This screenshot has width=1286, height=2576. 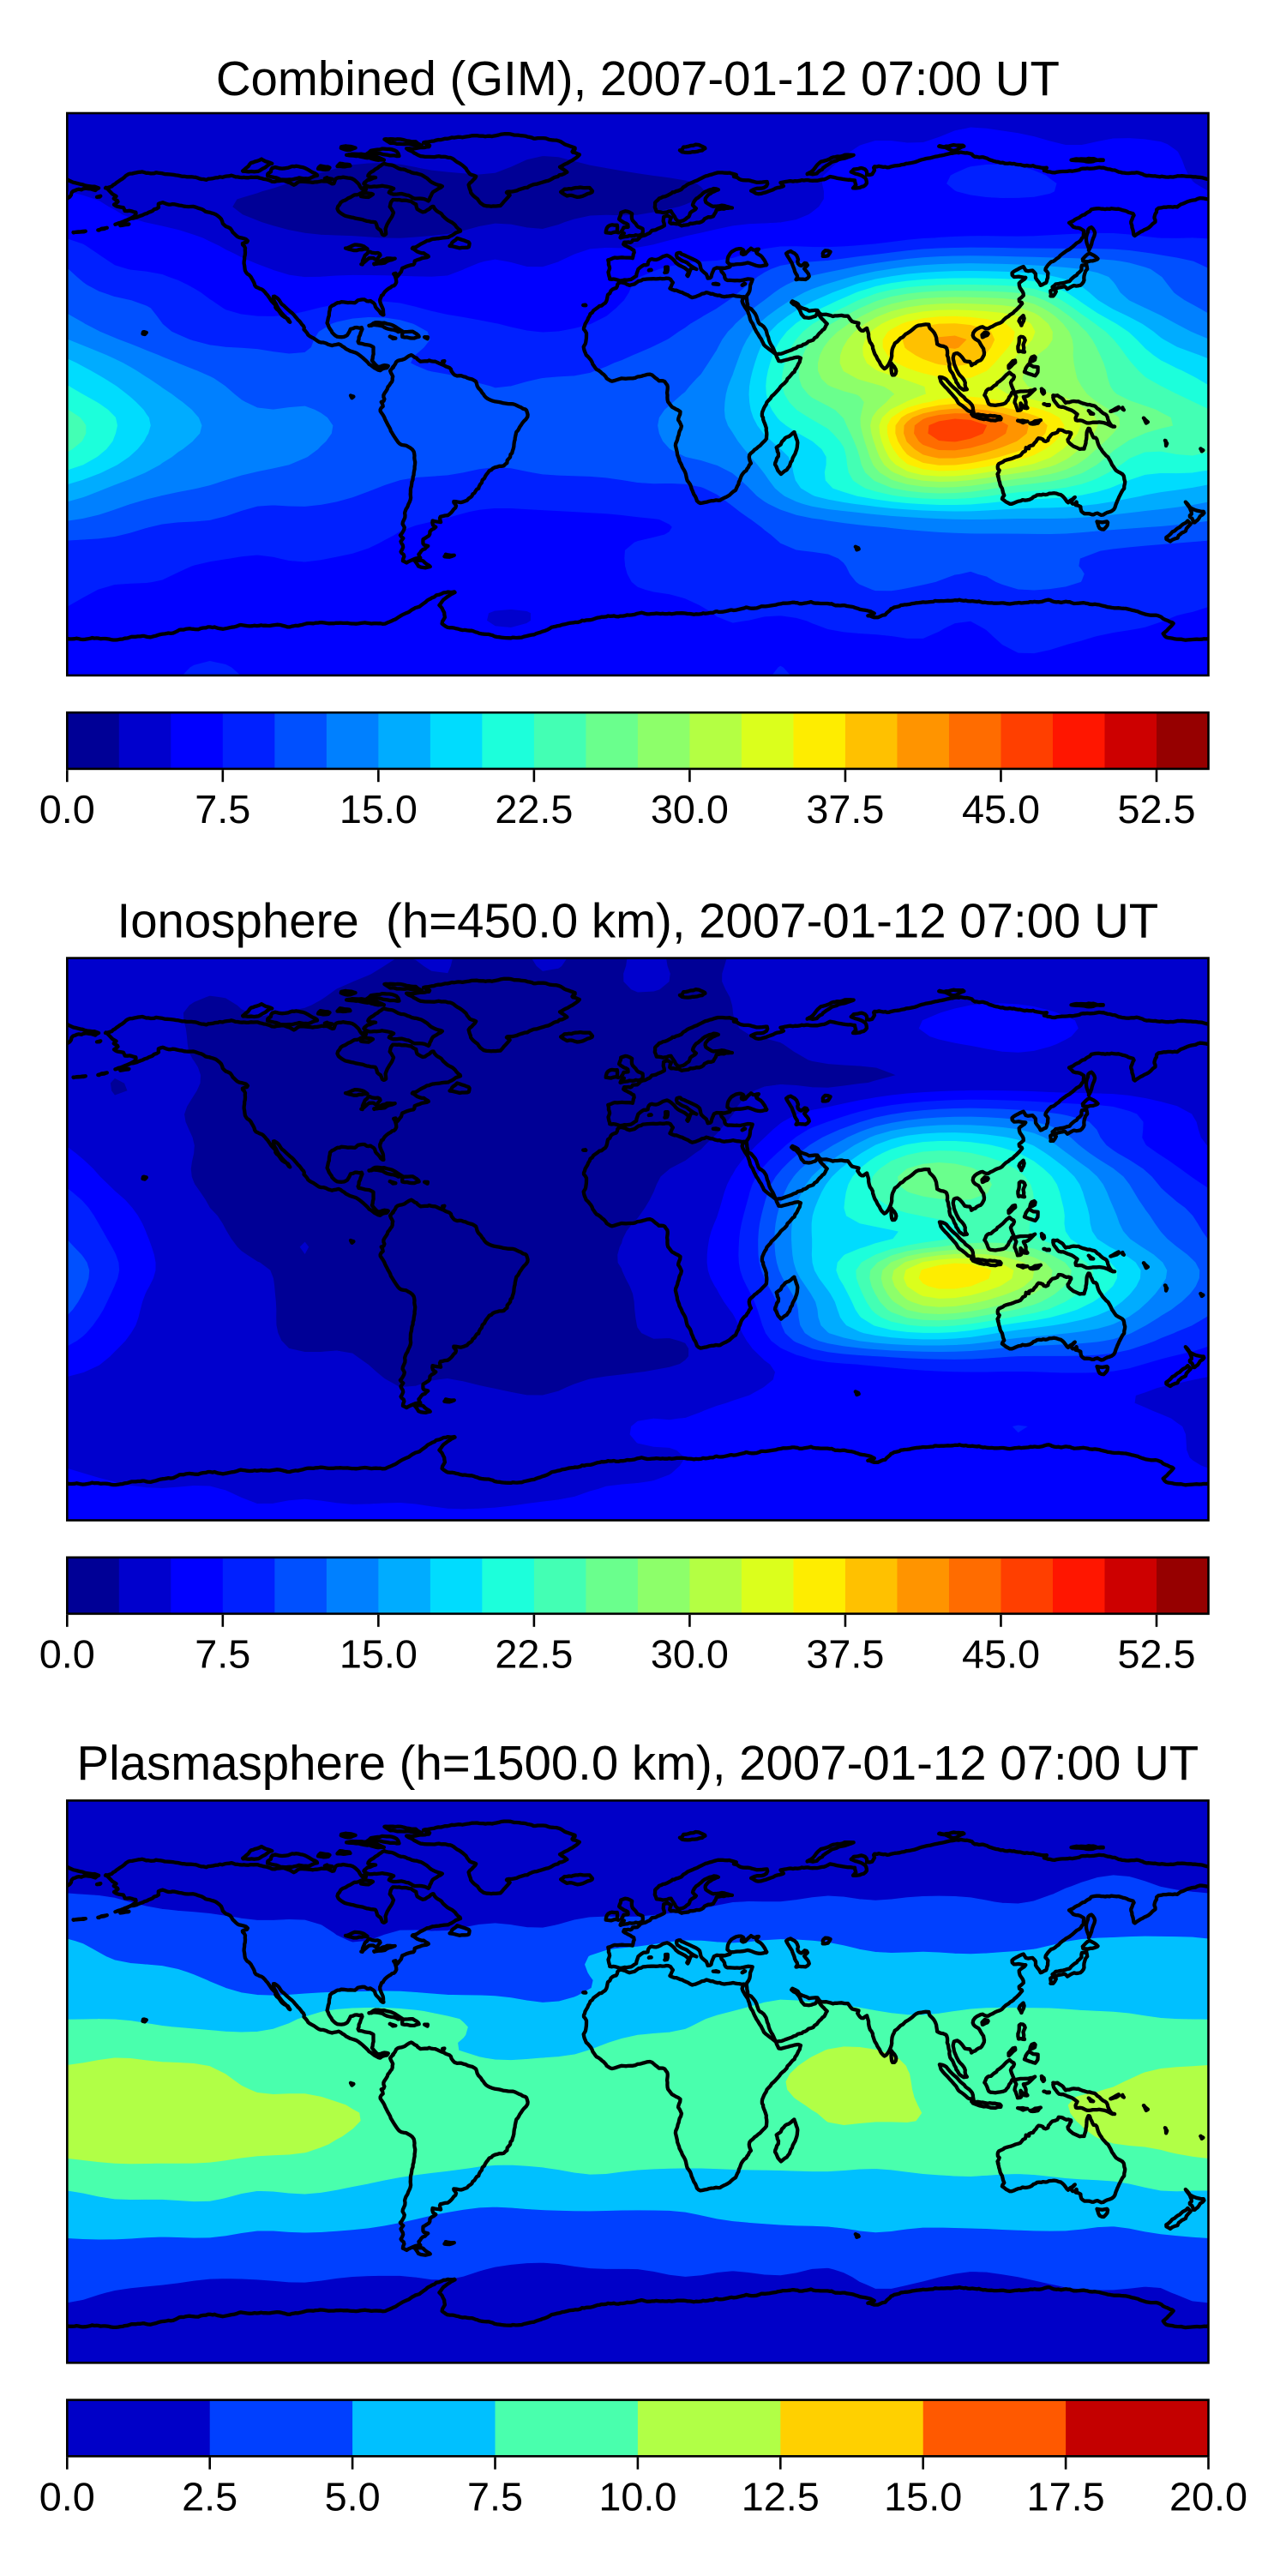 I want to click on svg-text: 5.0, so click(x=353, y=2496).